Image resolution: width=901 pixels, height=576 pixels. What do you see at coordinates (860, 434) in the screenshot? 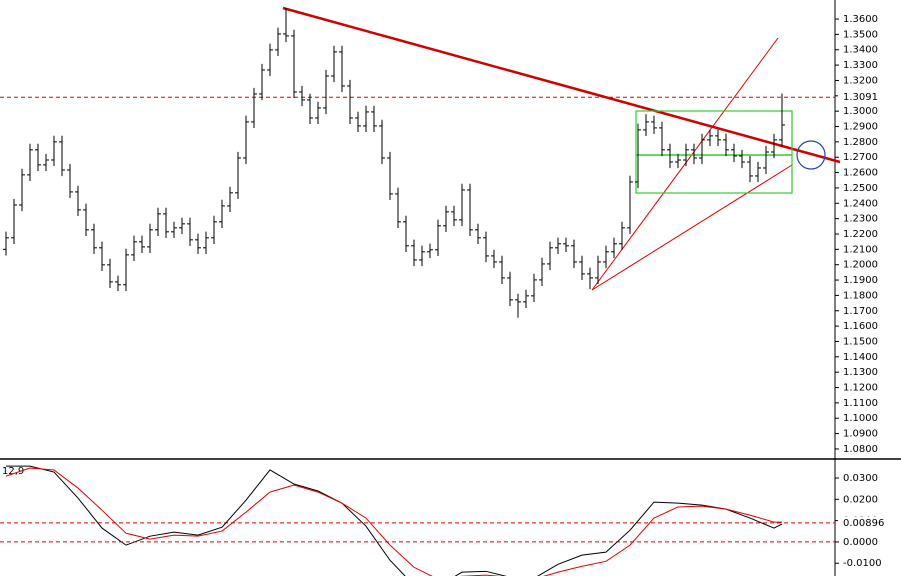
I see `y-tick-label: 1.0900` at bounding box center [860, 434].